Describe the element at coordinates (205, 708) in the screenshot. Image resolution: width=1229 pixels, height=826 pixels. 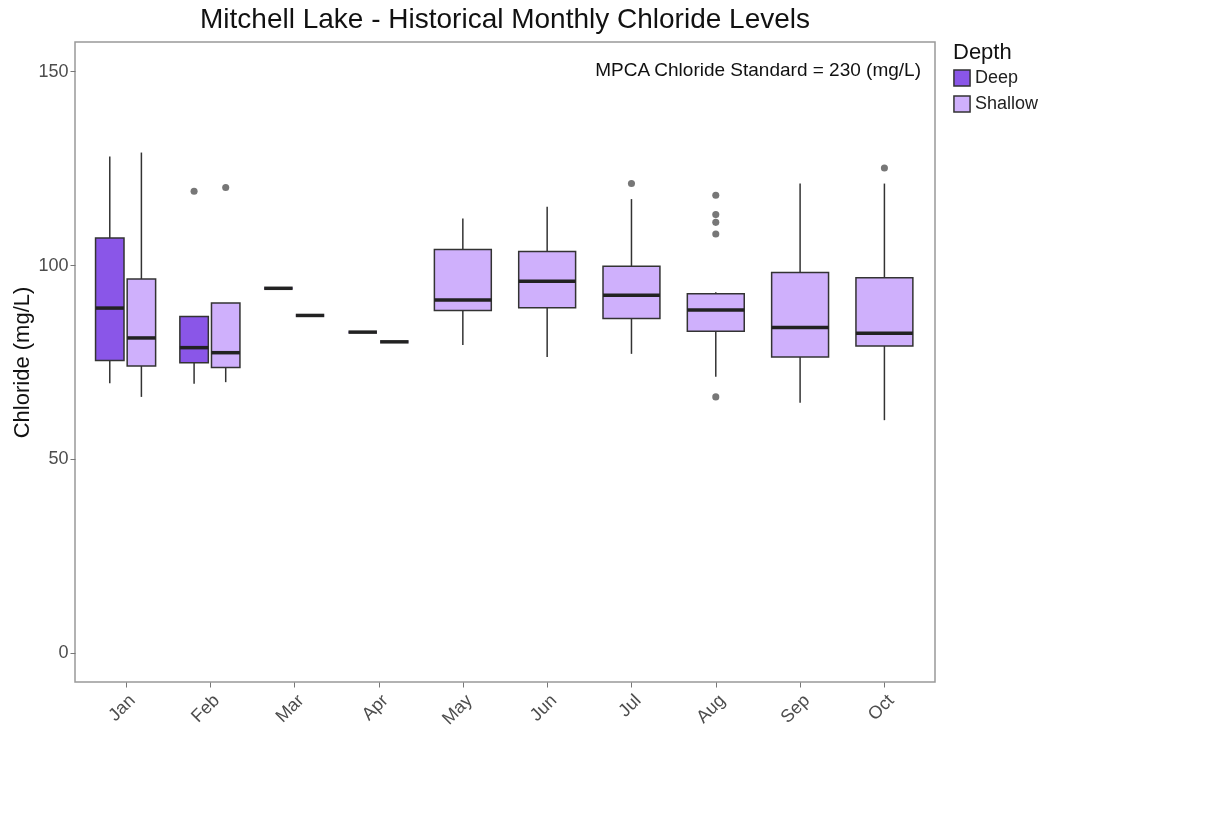
I see `x-tick-label: Feb` at that location.